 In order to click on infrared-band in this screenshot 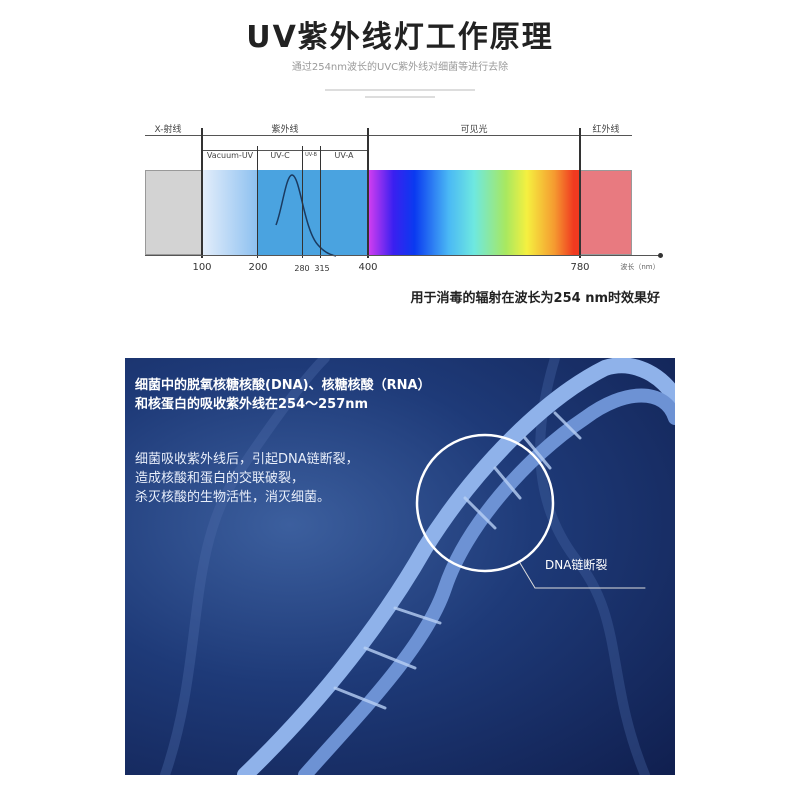, I will do `click(606, 212)`.